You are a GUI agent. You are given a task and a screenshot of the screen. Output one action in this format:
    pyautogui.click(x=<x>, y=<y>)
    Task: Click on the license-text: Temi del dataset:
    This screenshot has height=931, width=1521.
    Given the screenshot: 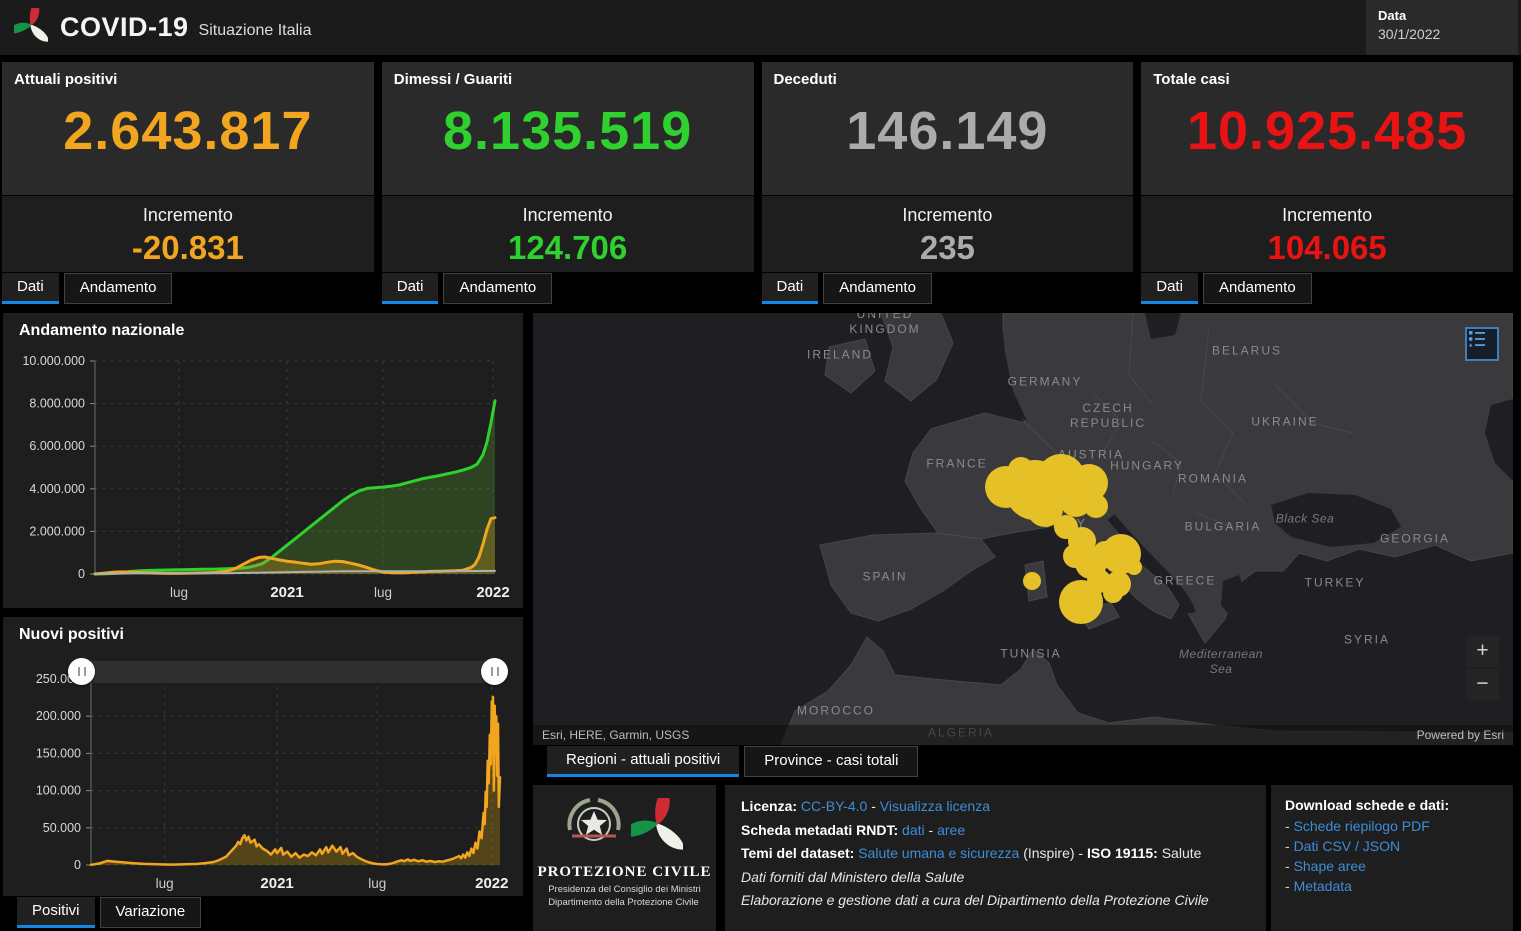 What is the action you would take?
    pyautogui.click(x=800, y=853)
    